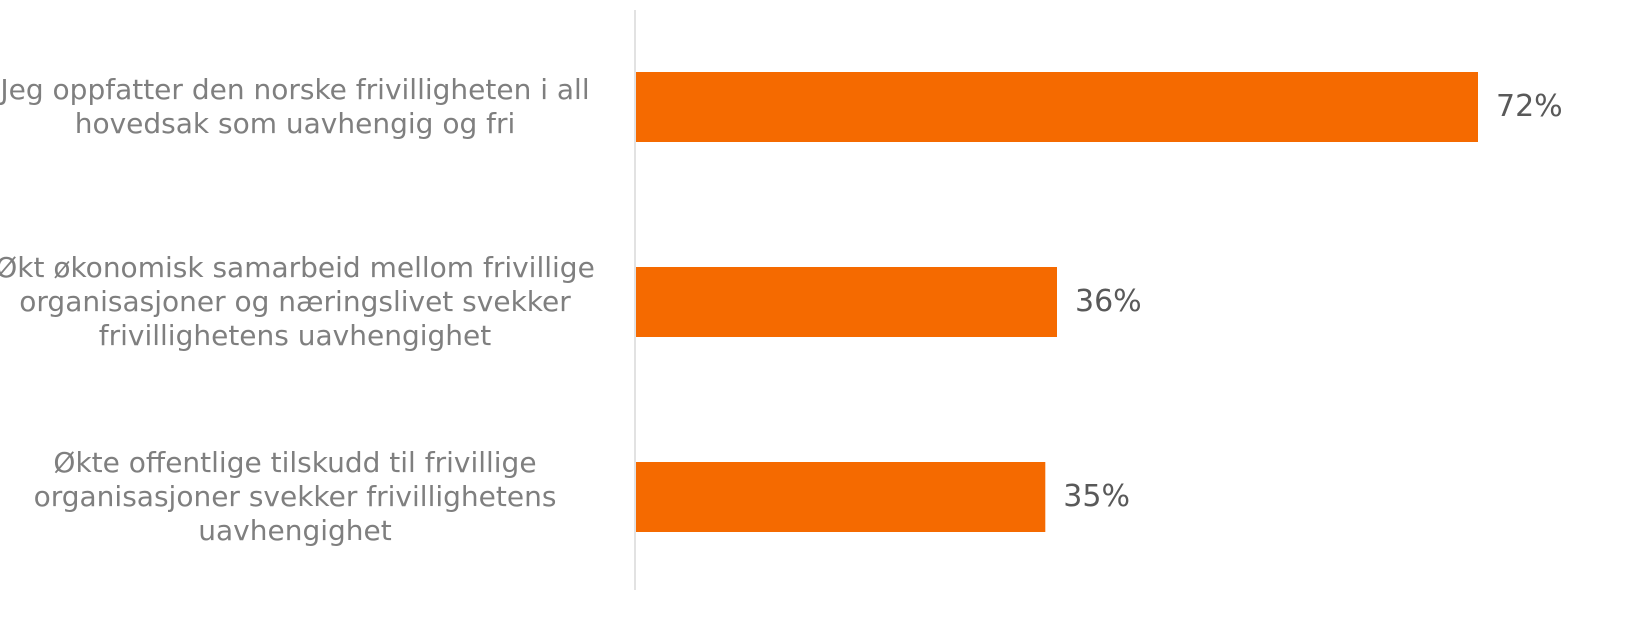 Image resolution: width=1650 pixels, height=624 pixels. What do you see at coordinates (1096, 496) in the screenshot?
I see `value-label-3: 35%` at bounding box center [1096, 496].